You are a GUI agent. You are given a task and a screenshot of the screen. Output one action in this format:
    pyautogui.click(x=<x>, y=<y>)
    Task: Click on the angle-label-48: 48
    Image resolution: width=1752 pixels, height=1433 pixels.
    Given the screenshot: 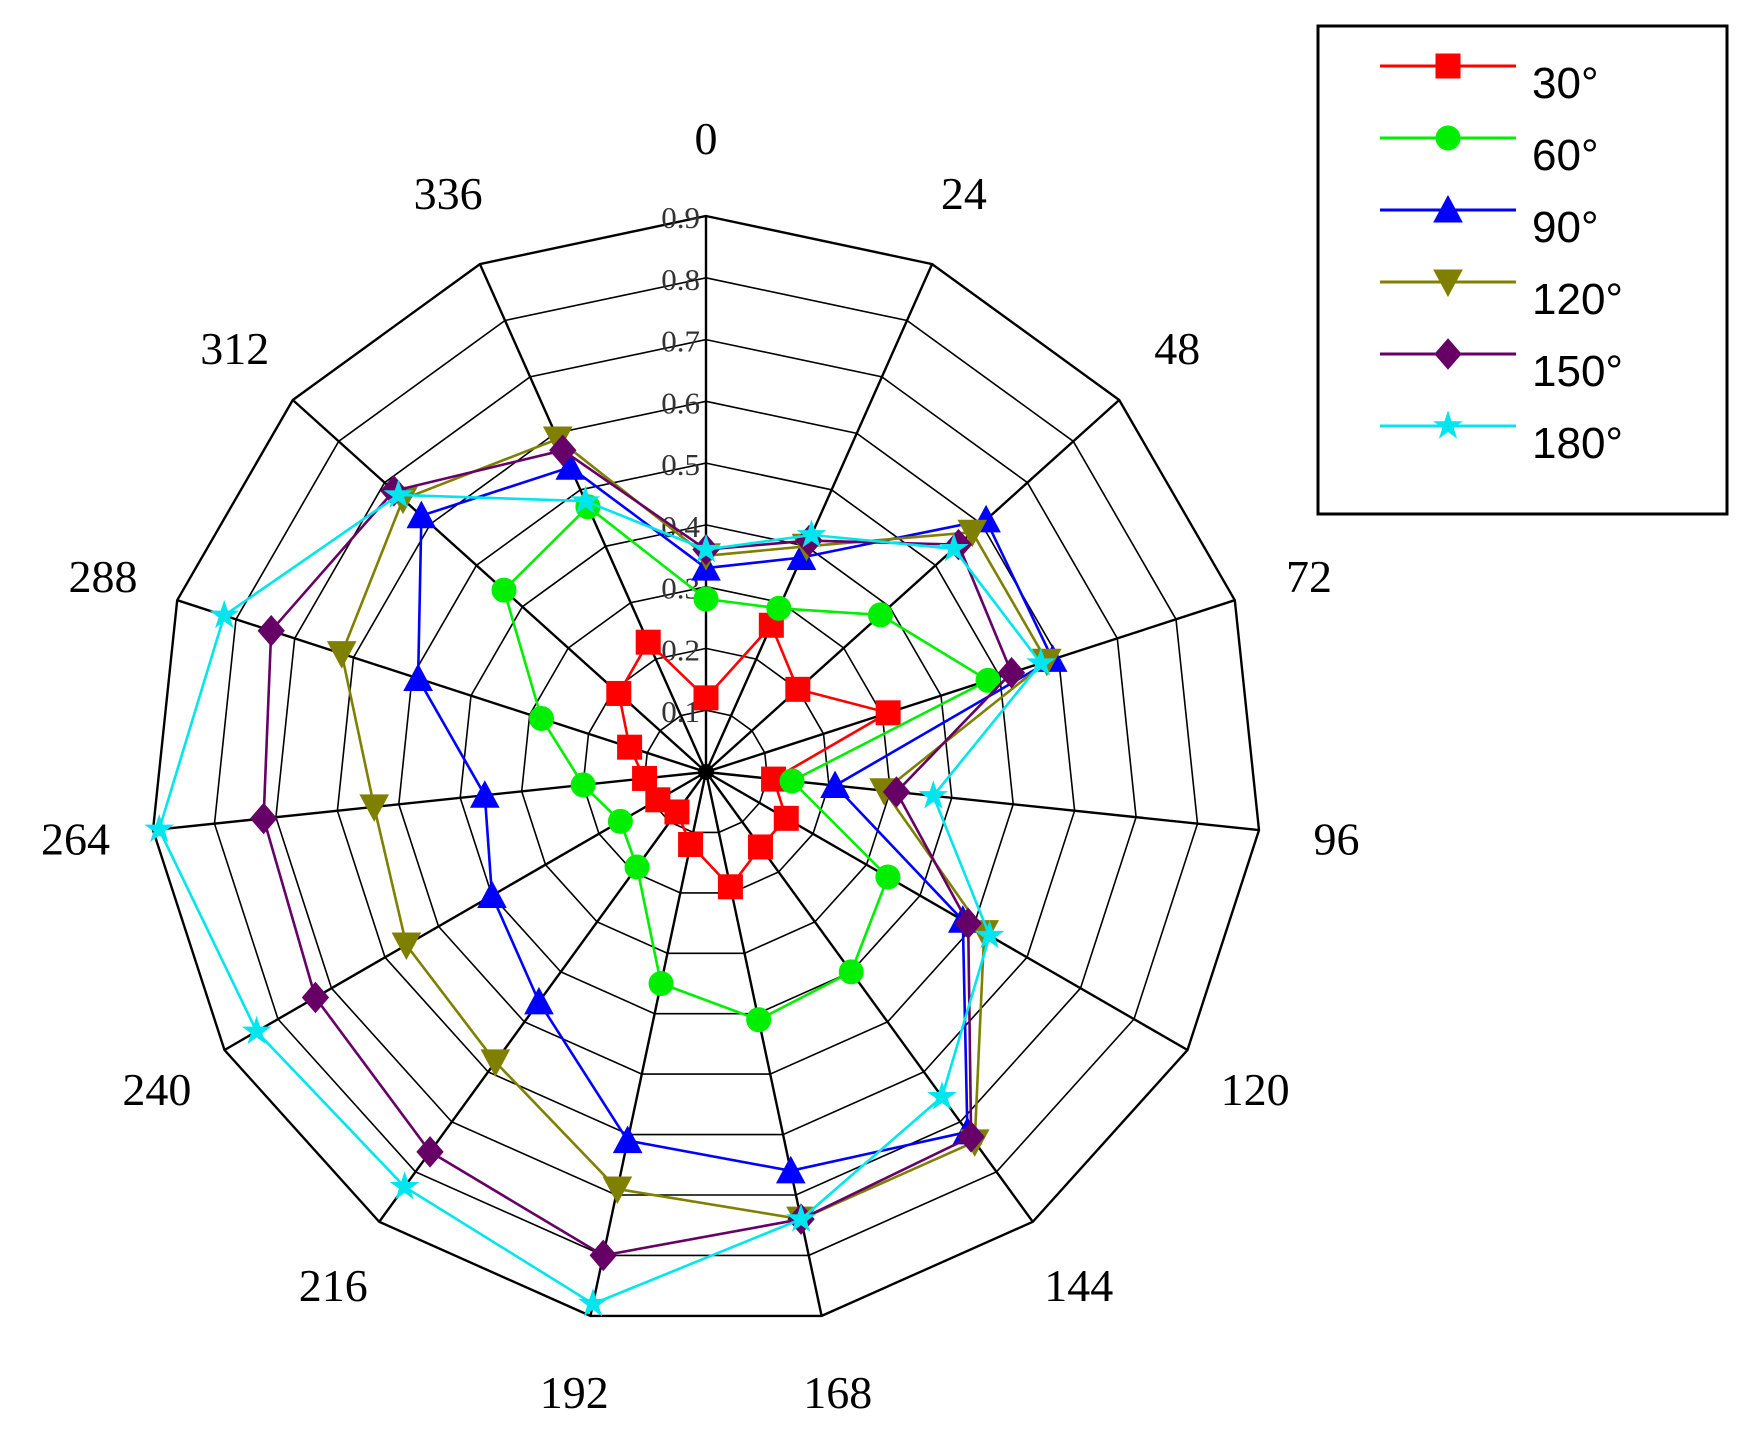 What is the action you would take?
    pyautogui.click(x=1177, y=348)
    